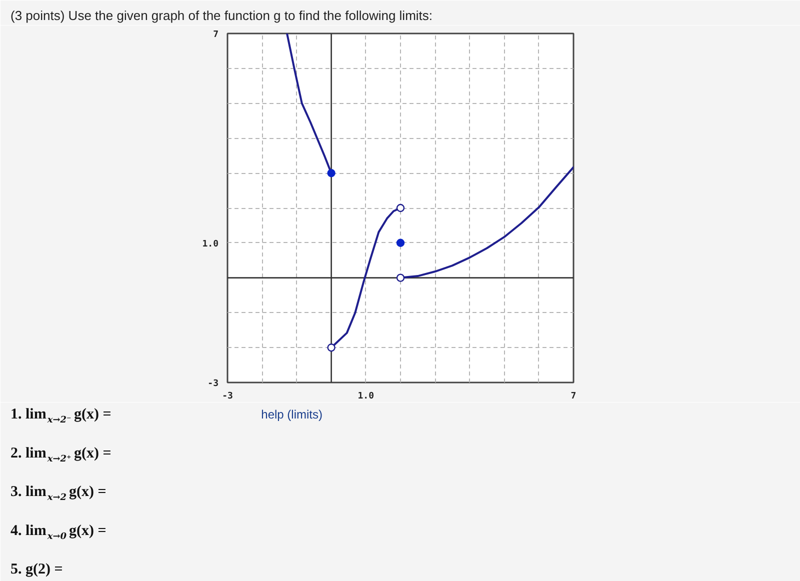 This screenshot has width=800, height=581. What do you see at coordinates (573, 397) in the screenshot?
I see `x-tick-label: 7` at bounding box center [573, 397].